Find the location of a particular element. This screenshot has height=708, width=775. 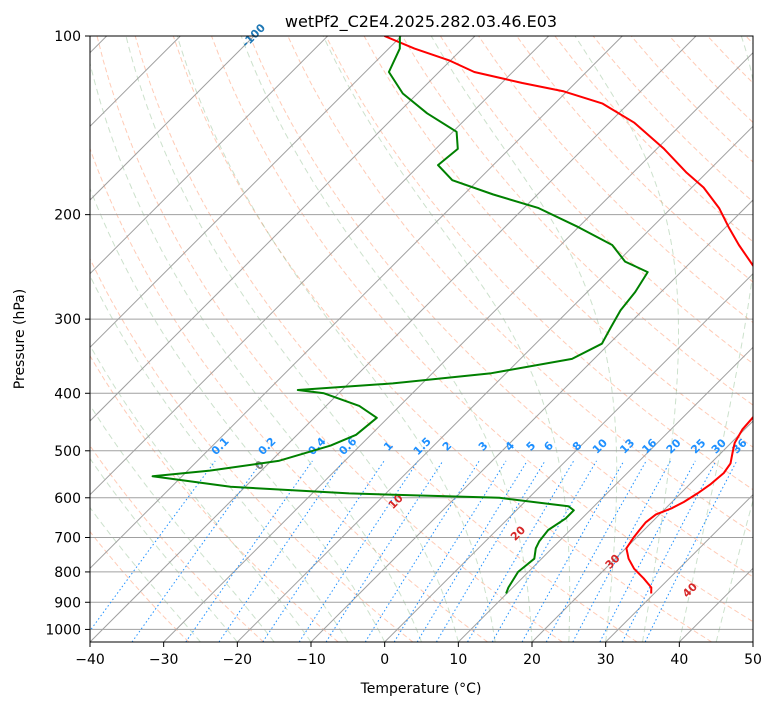

x-axis-ticks: −40 −30 −20 −10 0 10 20 30 40 50 is located at coordinates (418, 655).